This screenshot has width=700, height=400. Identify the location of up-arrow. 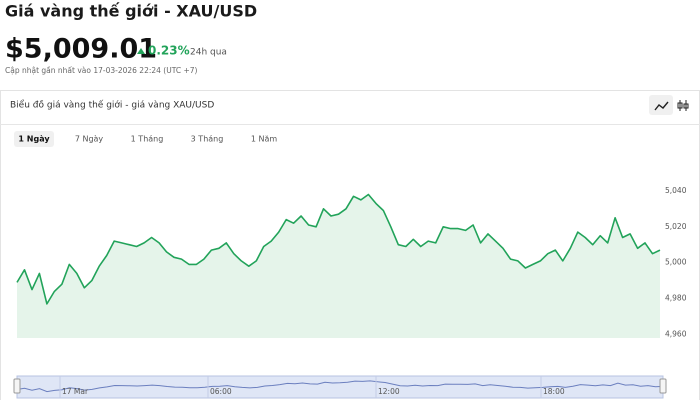
(141, 51).